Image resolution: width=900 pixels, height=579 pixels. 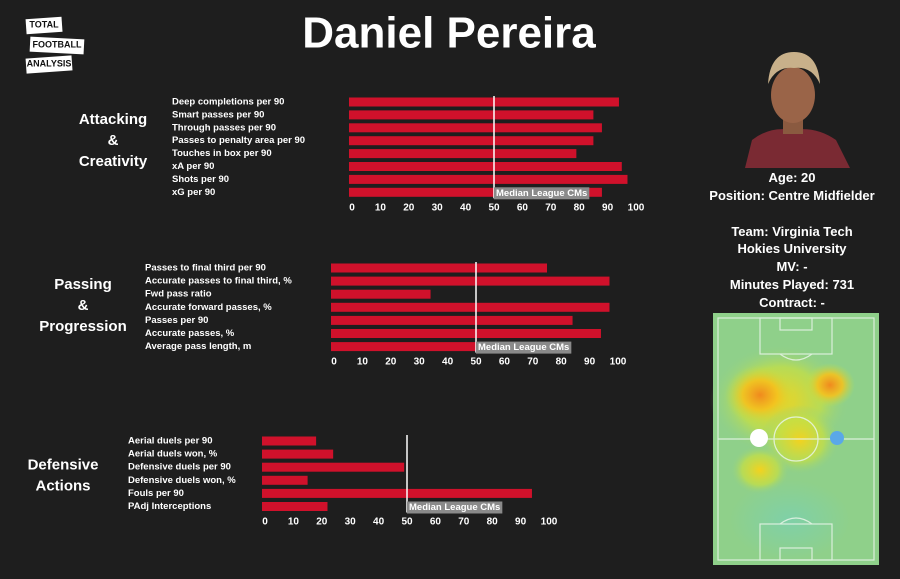 I want to click on category-label: Aerial duels per 90, so click(x=170, y=441).